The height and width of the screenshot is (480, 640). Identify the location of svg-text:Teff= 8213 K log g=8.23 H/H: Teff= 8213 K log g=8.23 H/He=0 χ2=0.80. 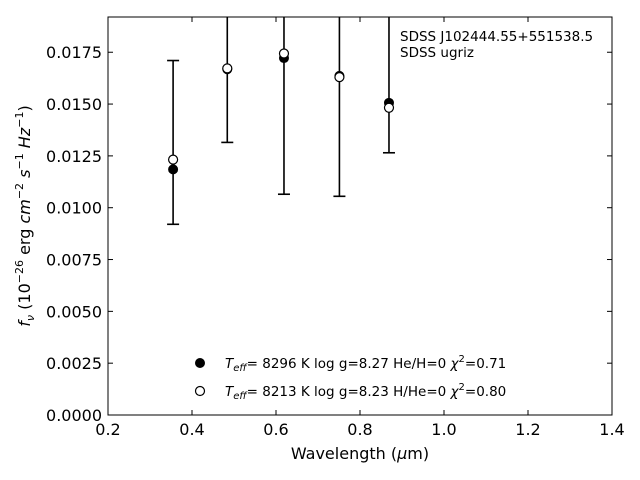
(365, 392).